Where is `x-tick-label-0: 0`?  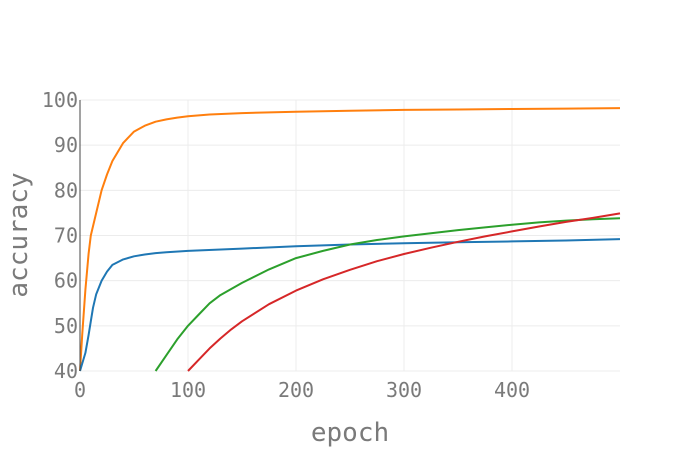 x-tick-label-0: 0 is located at coordinates (80, 390).